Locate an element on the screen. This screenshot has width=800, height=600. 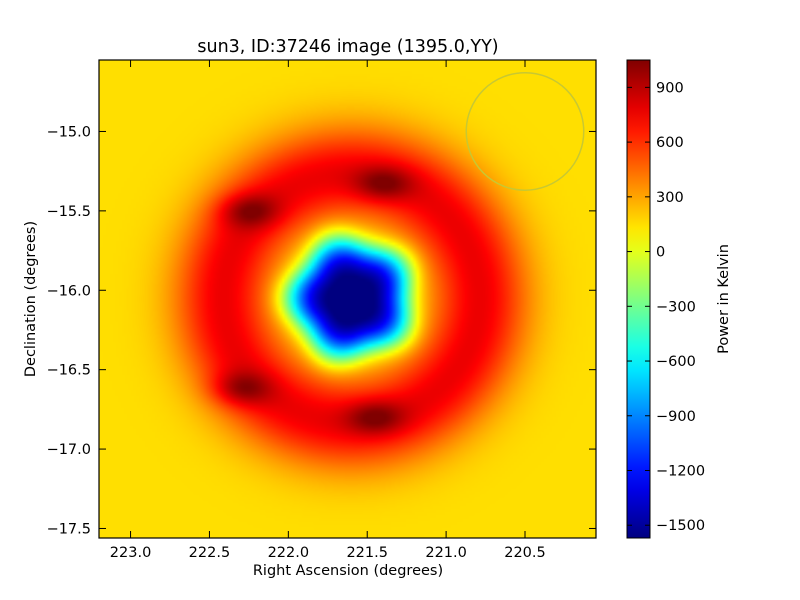
colorbar-tick-label: 900 is located at coordinates (670, 88).